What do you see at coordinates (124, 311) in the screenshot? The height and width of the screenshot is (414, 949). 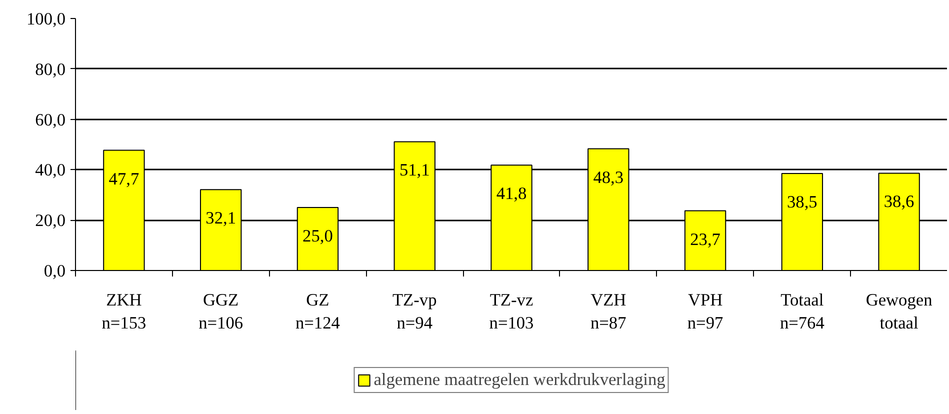 I see `x-tick-label: ZKH n=153` at bounding box center [124, 311].